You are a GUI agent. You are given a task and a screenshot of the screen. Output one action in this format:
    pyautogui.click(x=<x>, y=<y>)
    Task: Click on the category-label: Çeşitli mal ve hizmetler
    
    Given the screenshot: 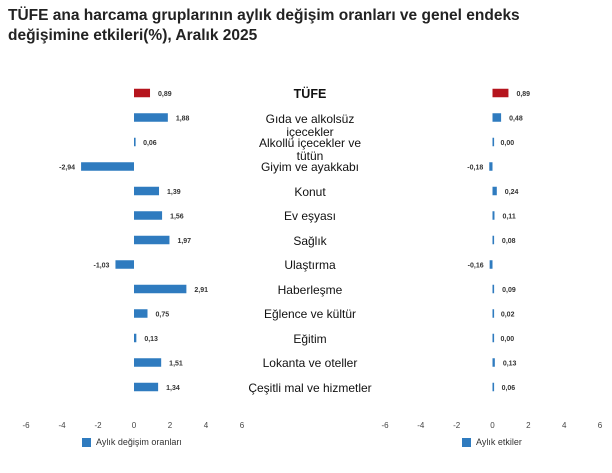 What is the action you would take?
    pyautogui.click(x=310, y=387)
    